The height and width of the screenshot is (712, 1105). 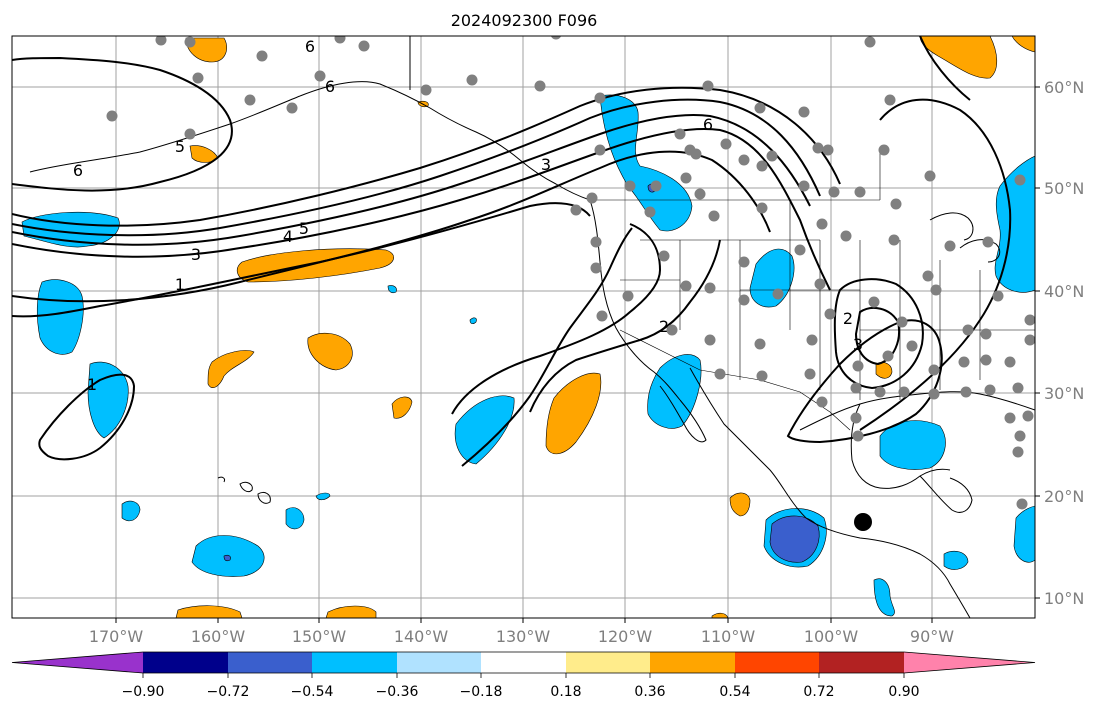 I want to click on longitude-label: 120°W, so click(x=625, y=636).